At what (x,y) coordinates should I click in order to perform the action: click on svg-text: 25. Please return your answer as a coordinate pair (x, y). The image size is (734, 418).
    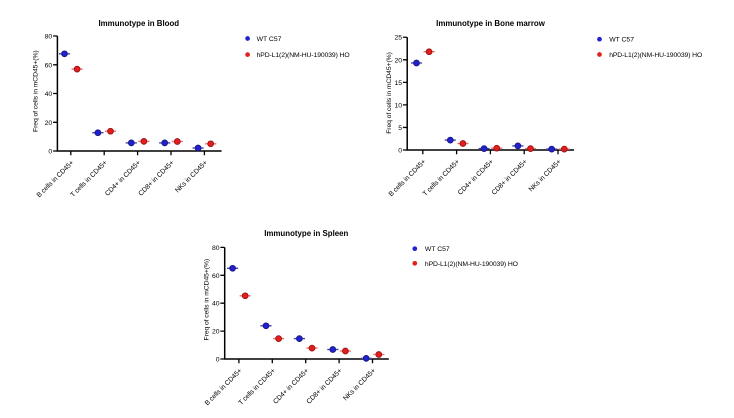
    Looking at the image, I should click on (398, 38).